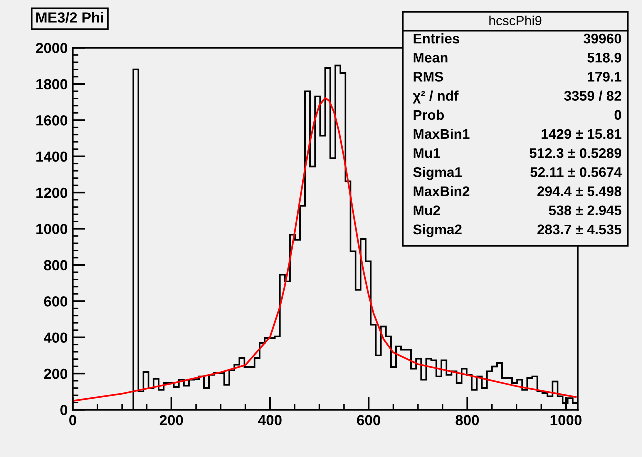 The width and height of the screenshot is (642, 457). Describe the element at coordinates (468, 420) in the screenshot. I see `x-tick-label: 800` at that location.